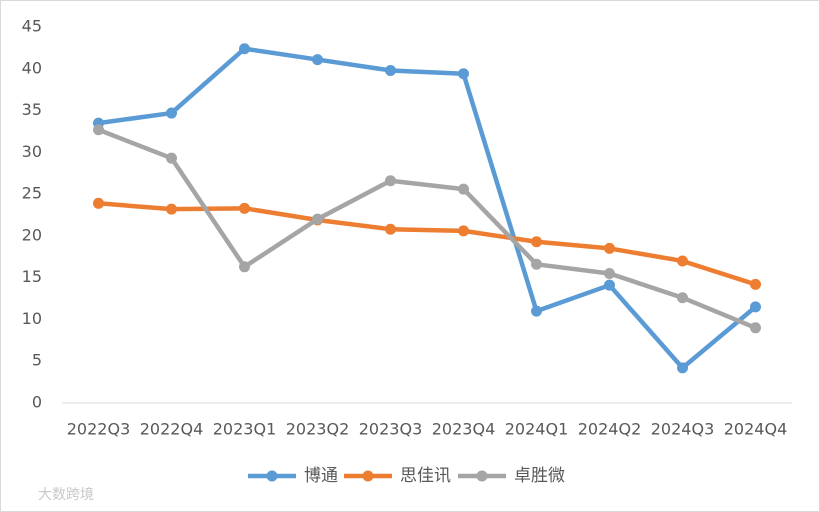 This screenshot has height=512, width=820. I want to click on y-tick-label: 40, so click(32, 67).